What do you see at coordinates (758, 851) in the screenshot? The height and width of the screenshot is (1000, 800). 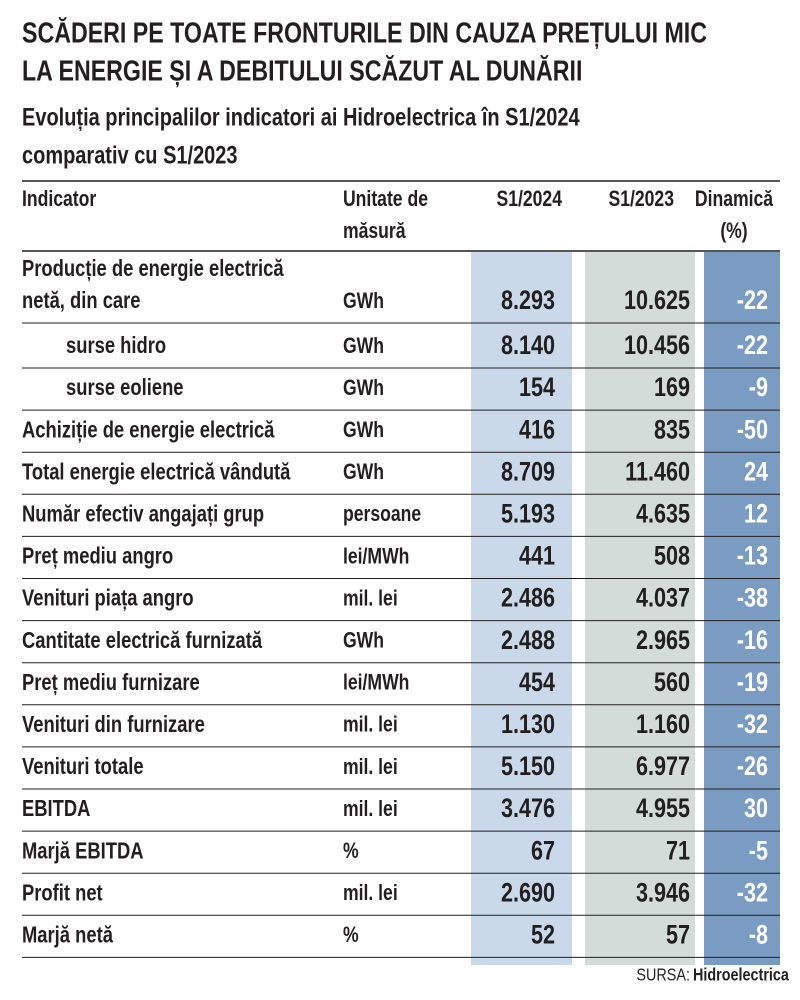 I see `value: -5` at bounding box center [758, 851].